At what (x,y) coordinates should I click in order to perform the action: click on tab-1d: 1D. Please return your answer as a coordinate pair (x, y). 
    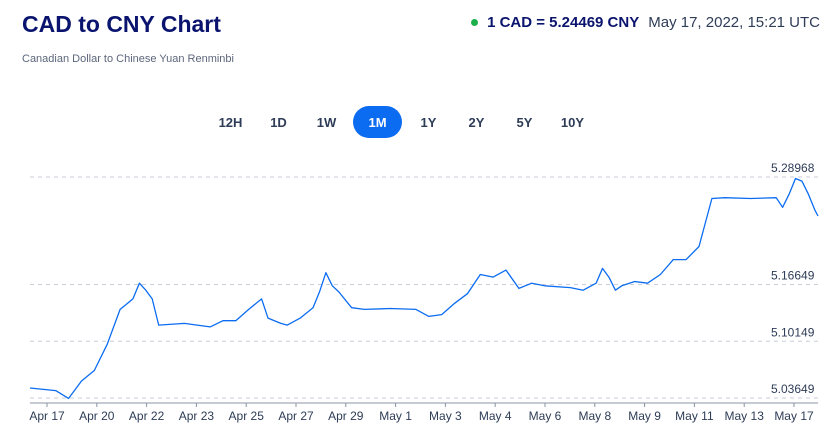
    Looking at the image, I should click on (278, 122).